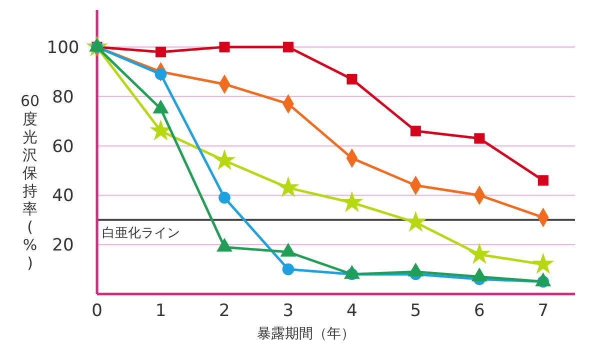 The height and width of the screenshot is (350, 600). I want to click on text: 60度光沢保持率(%), so click(30, 182).